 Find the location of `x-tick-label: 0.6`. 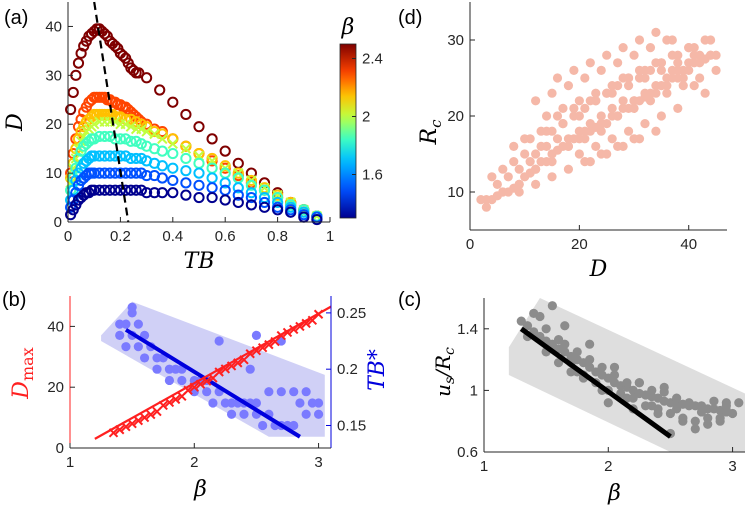

x-tick-label: 0.6 is located at coordinates (225, 236).